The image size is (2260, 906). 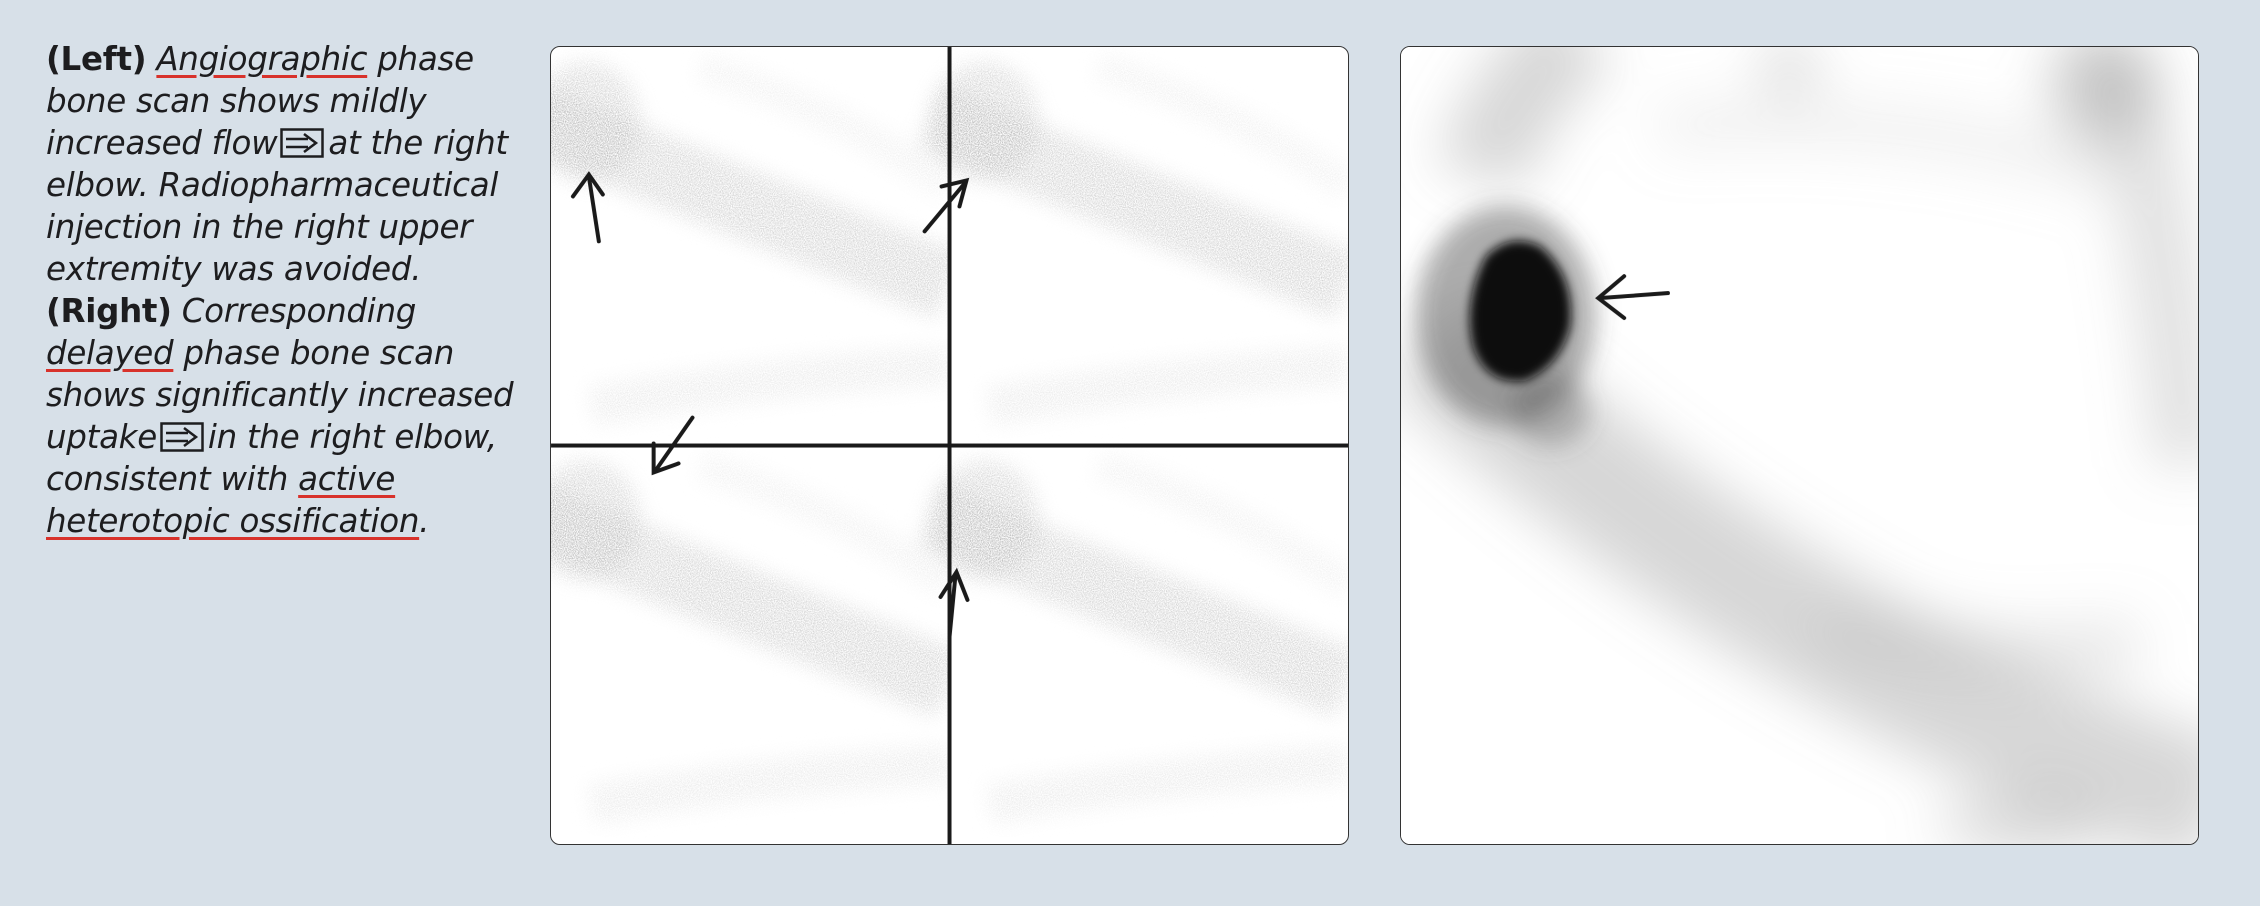 What do you see at coordinates (110, 353) in the screenshot?
I see `link-delayed: delayed` at bounding box center [110, 353].